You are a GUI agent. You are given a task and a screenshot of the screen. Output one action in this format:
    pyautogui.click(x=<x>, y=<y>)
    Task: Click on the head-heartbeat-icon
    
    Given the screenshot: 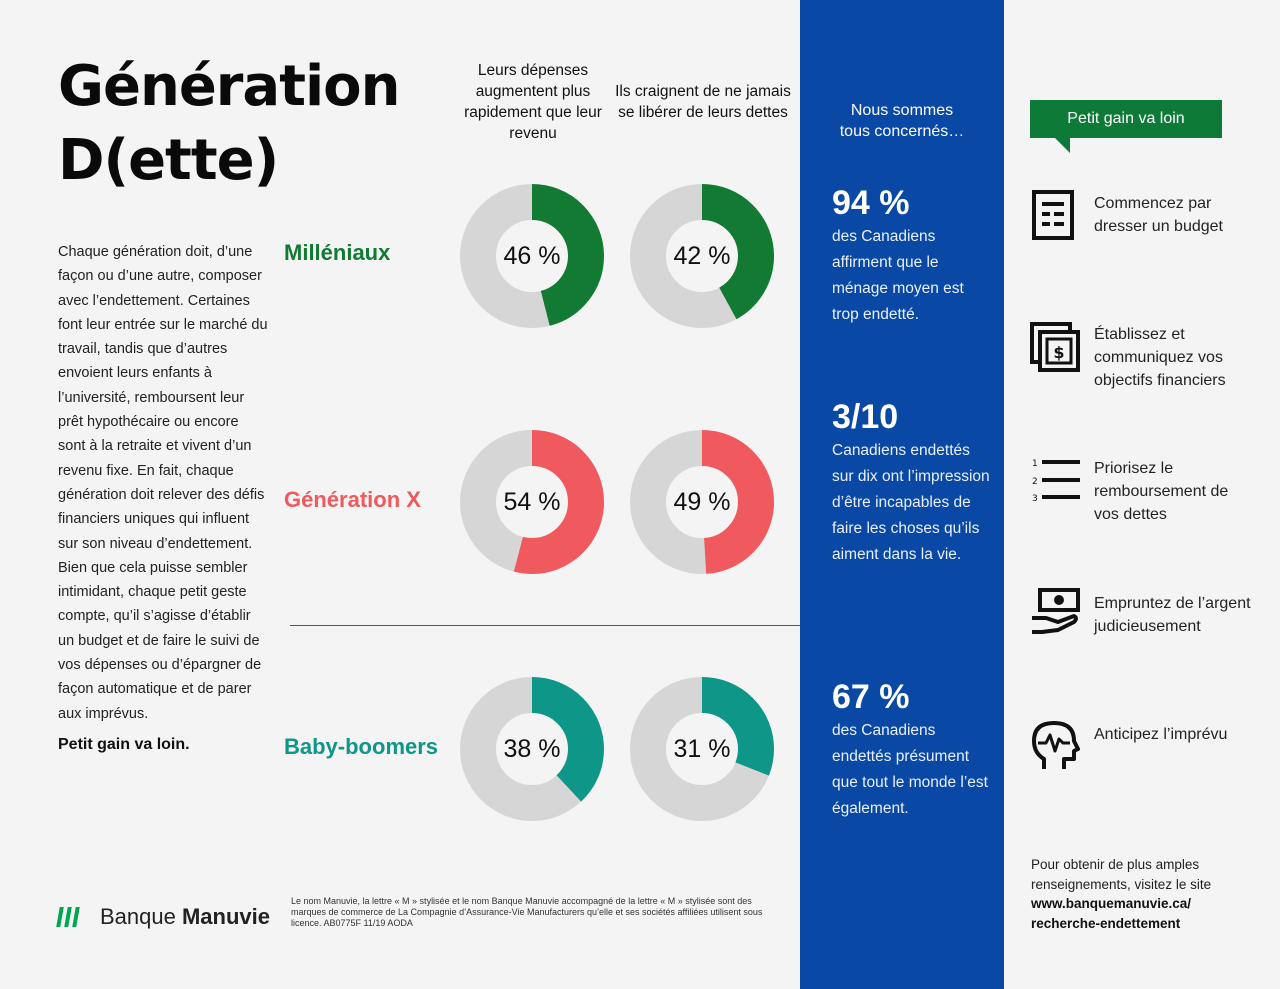 What is the action you would take?
    pyautogui.click(x=1056, y=745)
    